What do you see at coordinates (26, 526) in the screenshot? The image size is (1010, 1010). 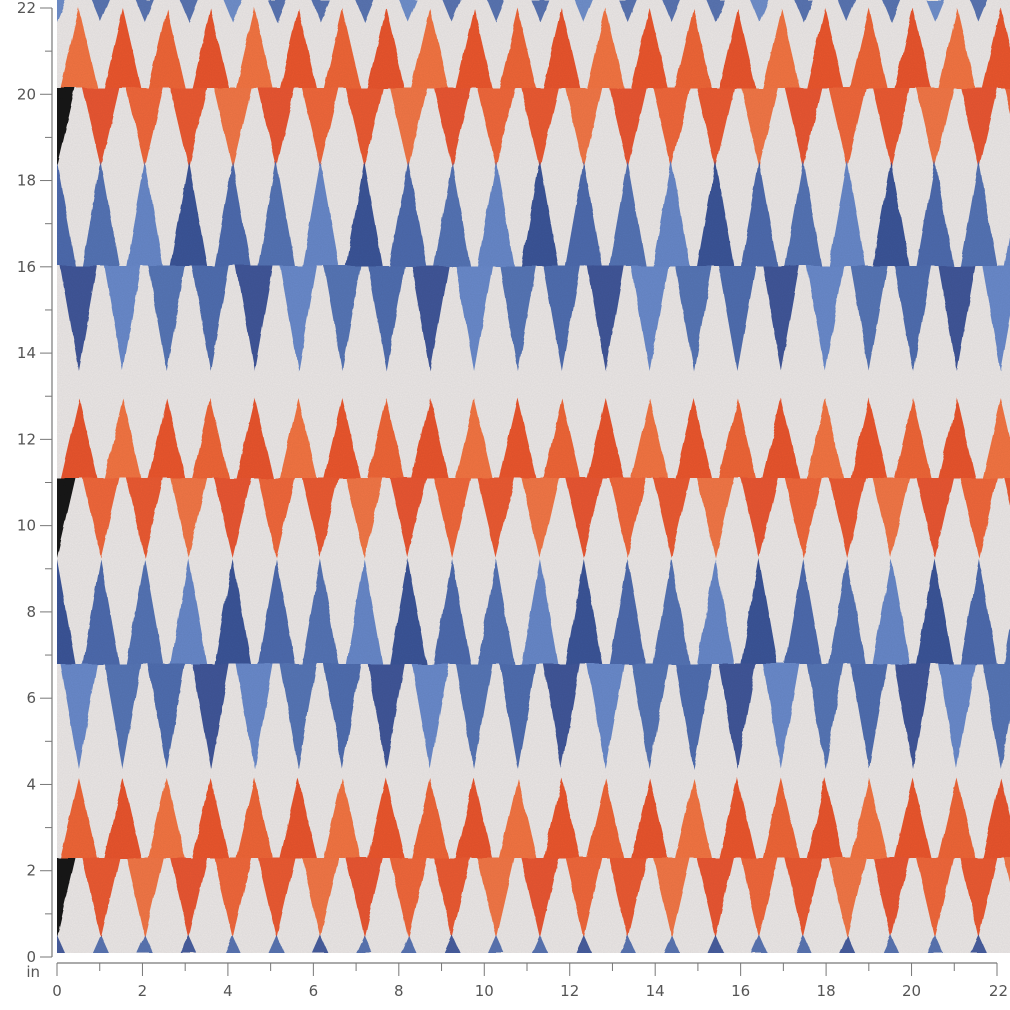 I see `y-tick-label: 10` at bounding box center [26, 526].